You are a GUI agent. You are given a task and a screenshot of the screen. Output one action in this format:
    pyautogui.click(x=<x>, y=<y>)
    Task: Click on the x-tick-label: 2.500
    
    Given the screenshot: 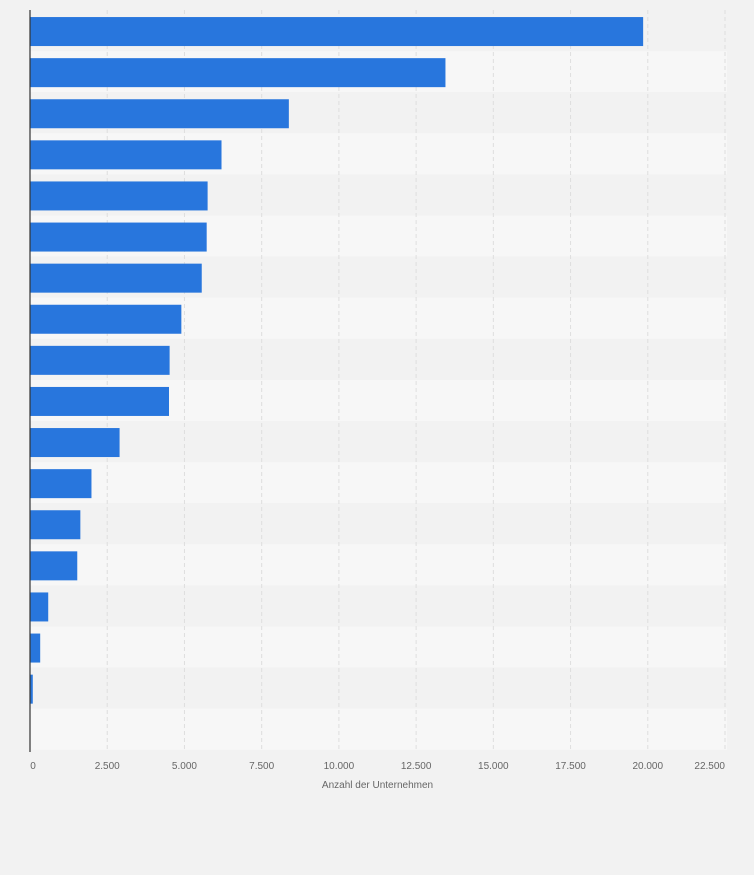 What is the action you would take?
    pyautogui.click(x=107, y=766)
    